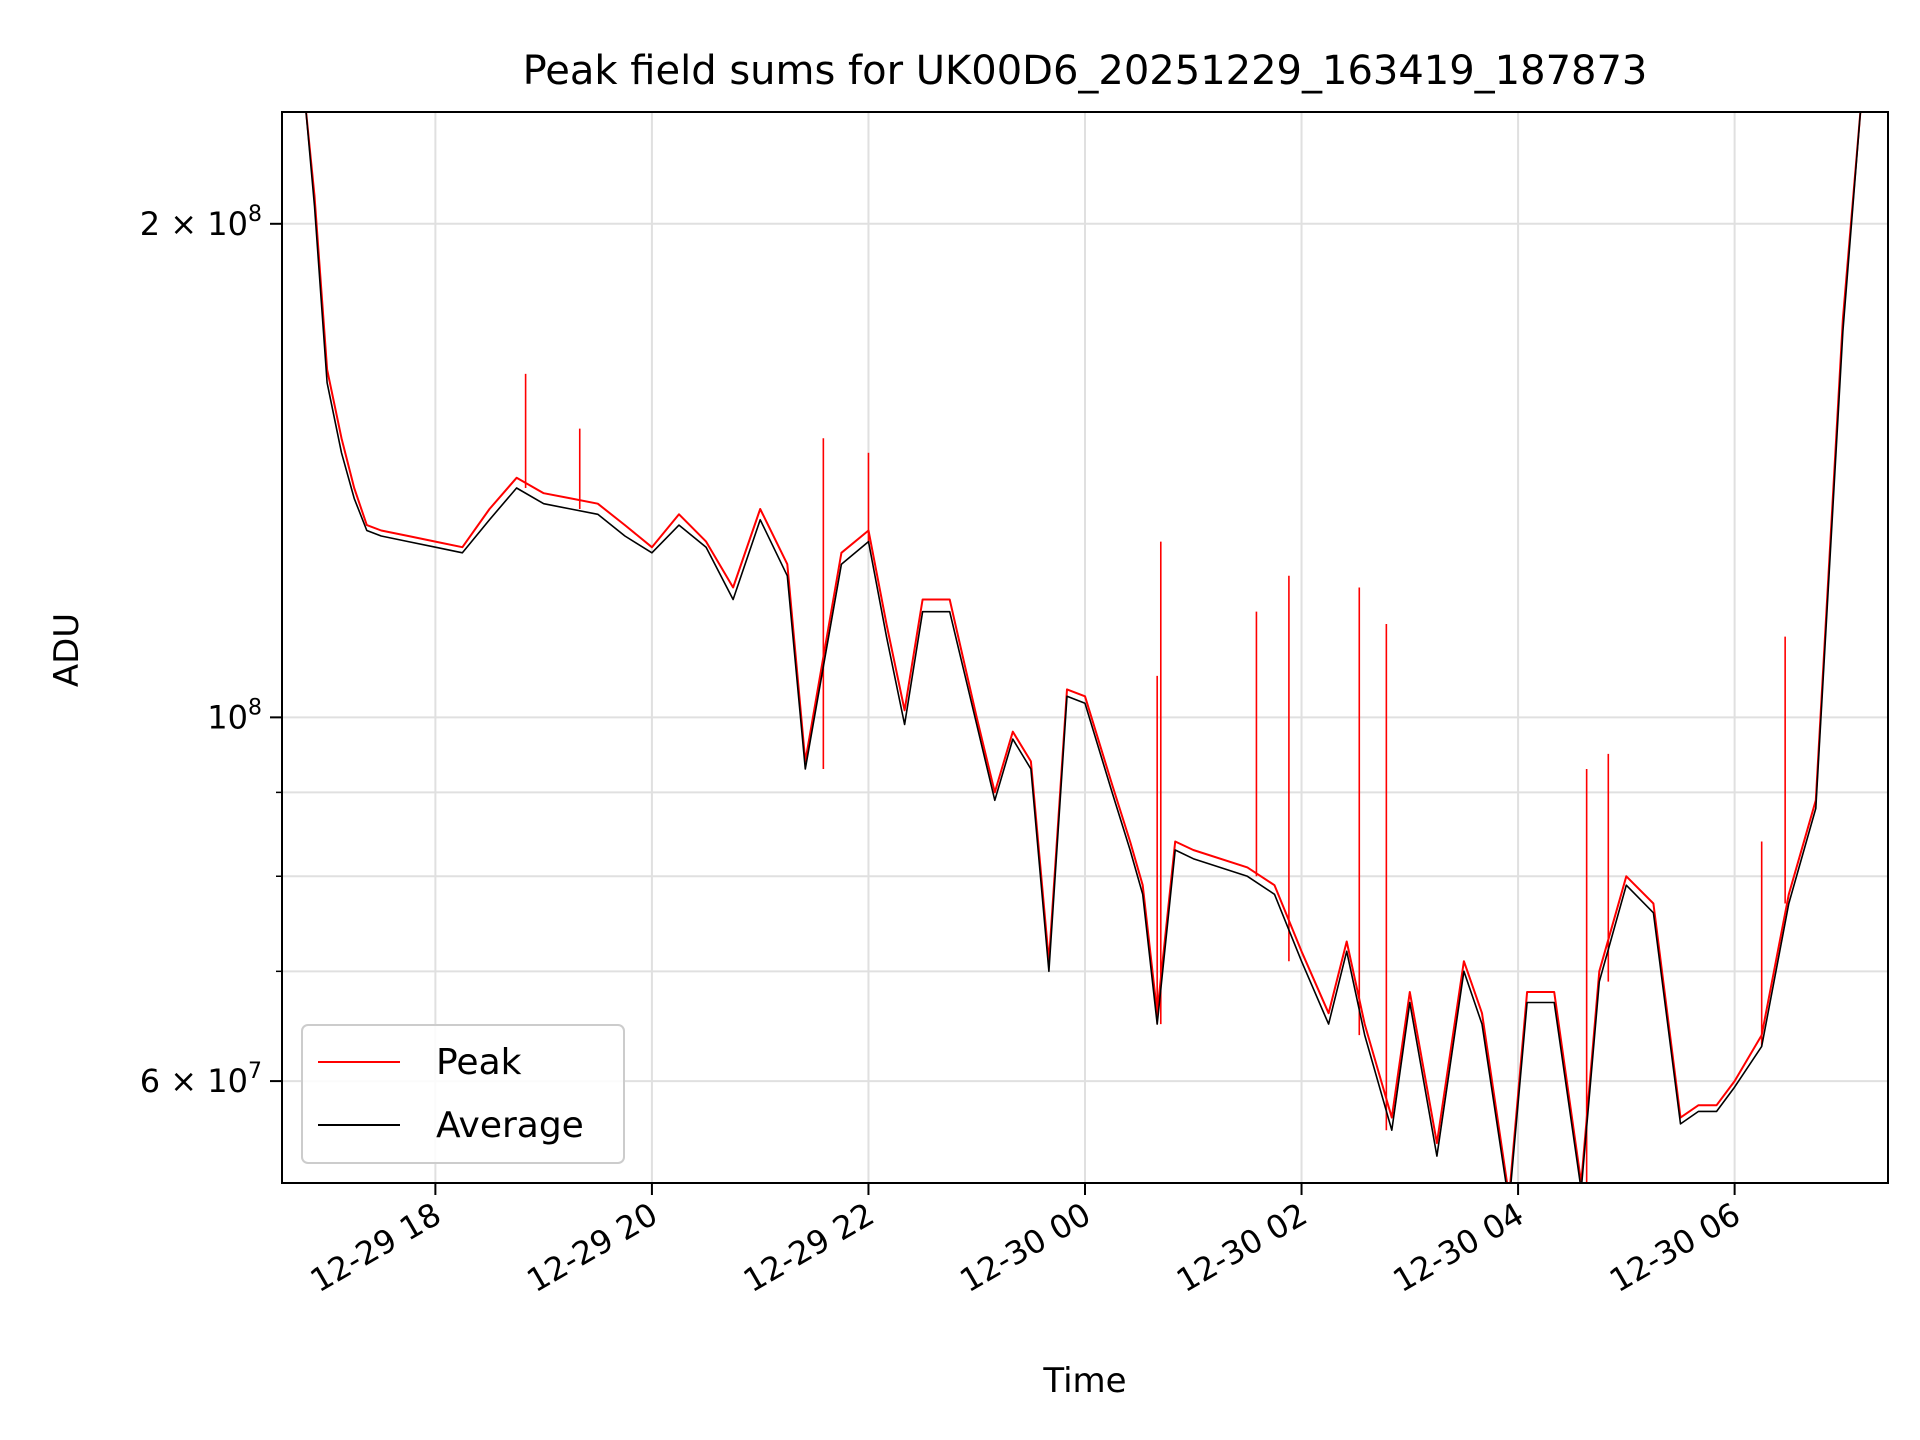 This screenshot has height=1440, width=1920. I want to click on legend-box, so click(463, 1094).